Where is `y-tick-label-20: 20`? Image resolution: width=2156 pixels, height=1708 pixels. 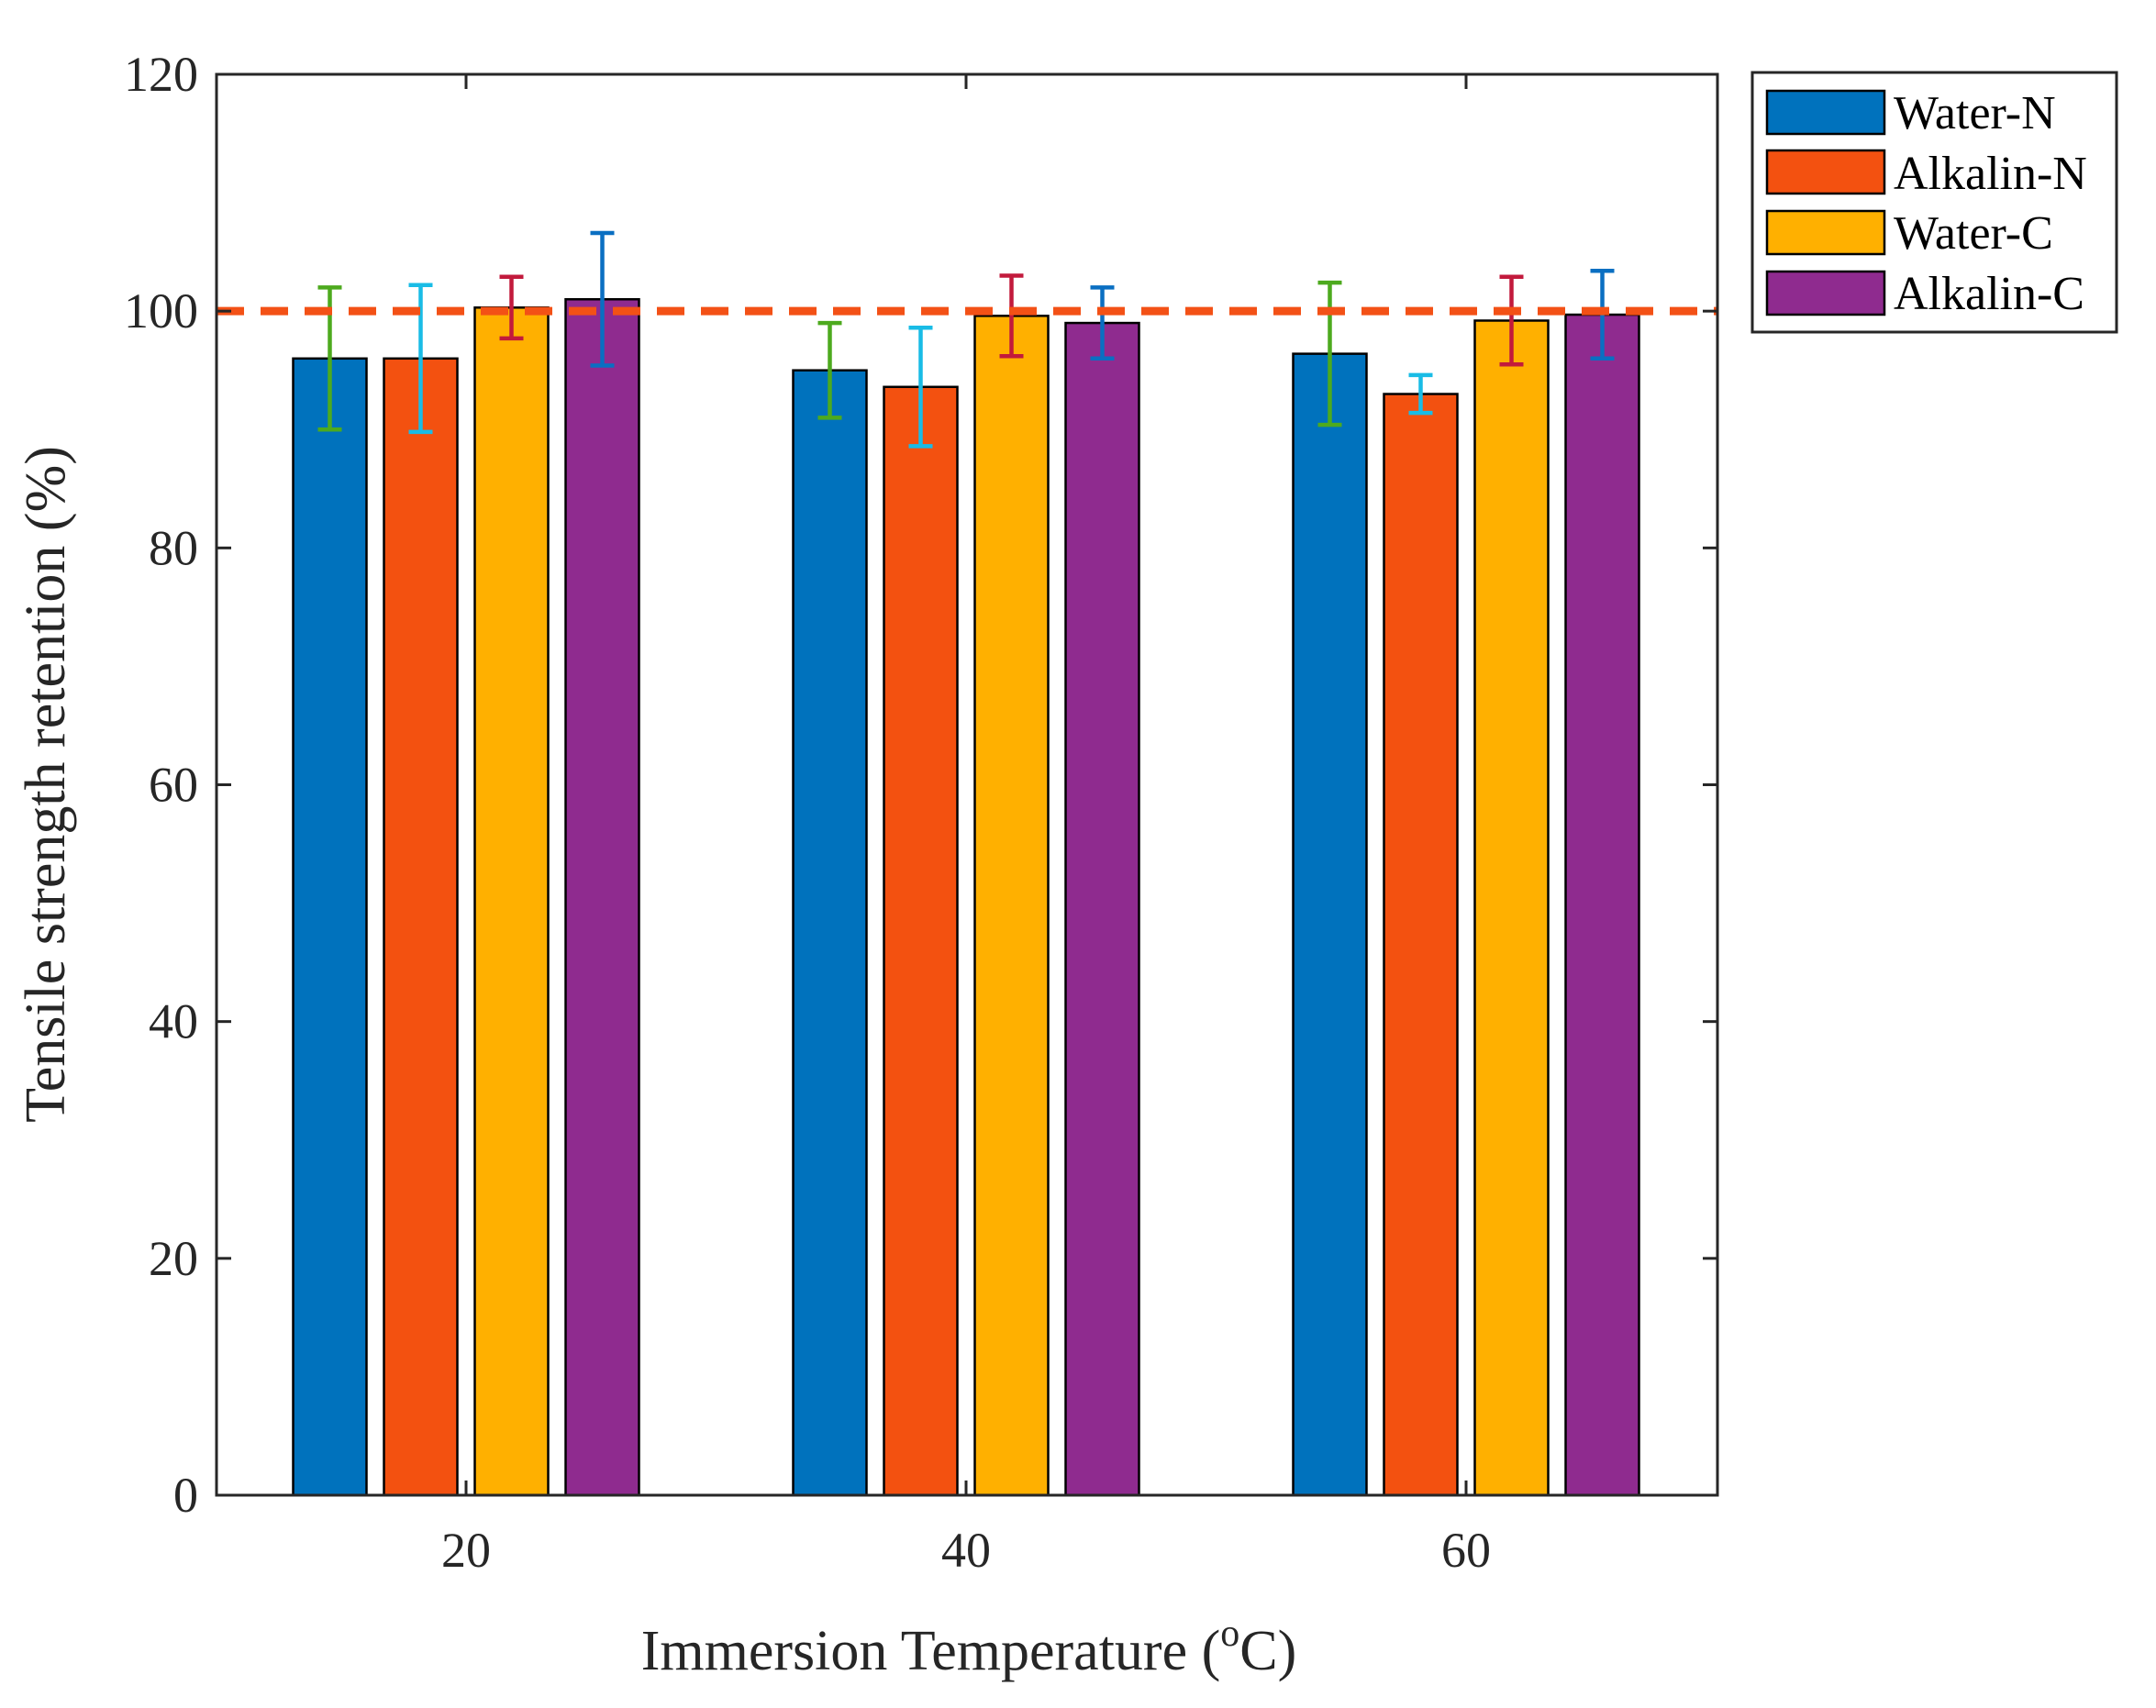 y-tick-label-20: 20 is located at coordinates (173, 1258).